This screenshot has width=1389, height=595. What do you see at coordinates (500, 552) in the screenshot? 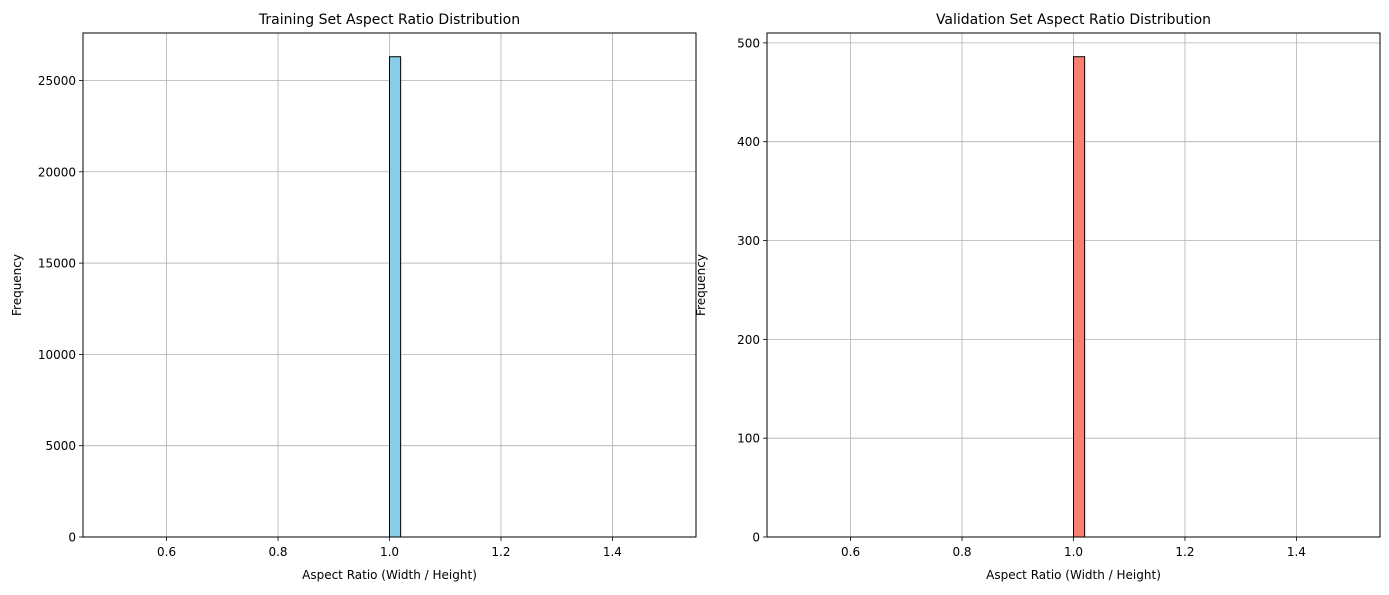
I see `training-x-tick-label: 1.2` at bounding box center [500, 552].